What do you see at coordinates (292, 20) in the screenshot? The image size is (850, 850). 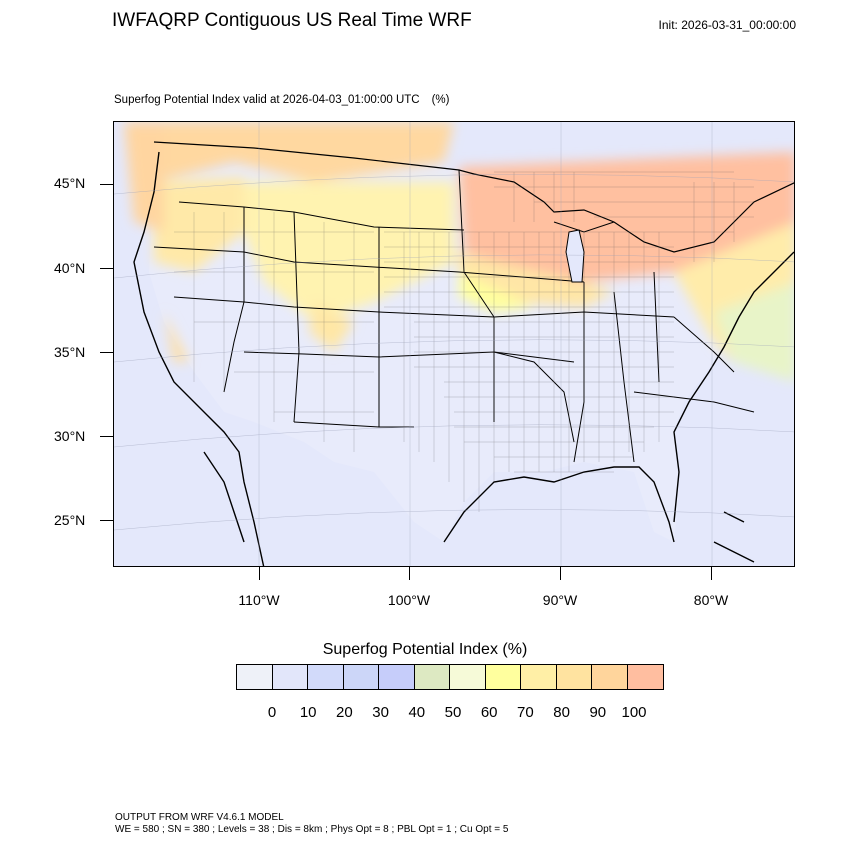 I see `main-title: IWFAQRP Contiguous US Real Time WRF` at bounding box center [292, 20].